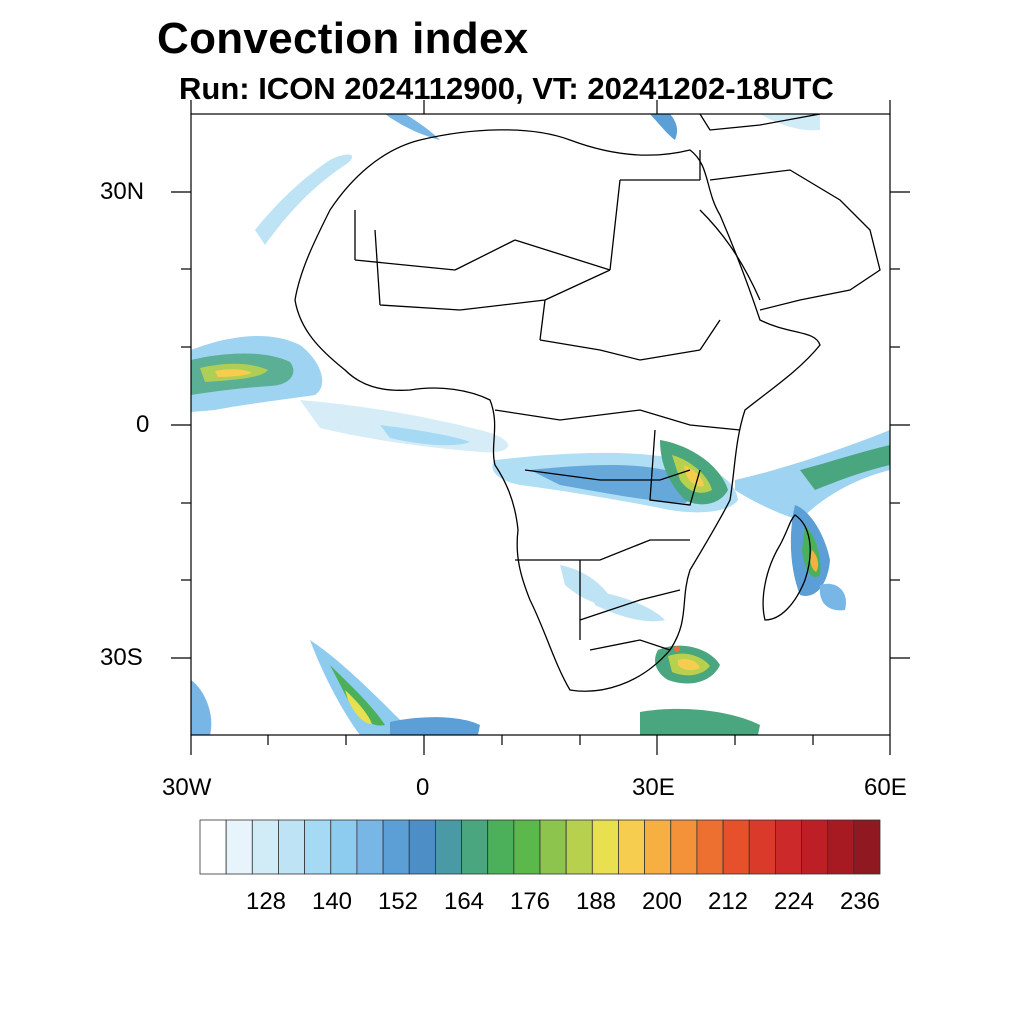  I want to click on lon-label-0: 0, so click(423, 787).